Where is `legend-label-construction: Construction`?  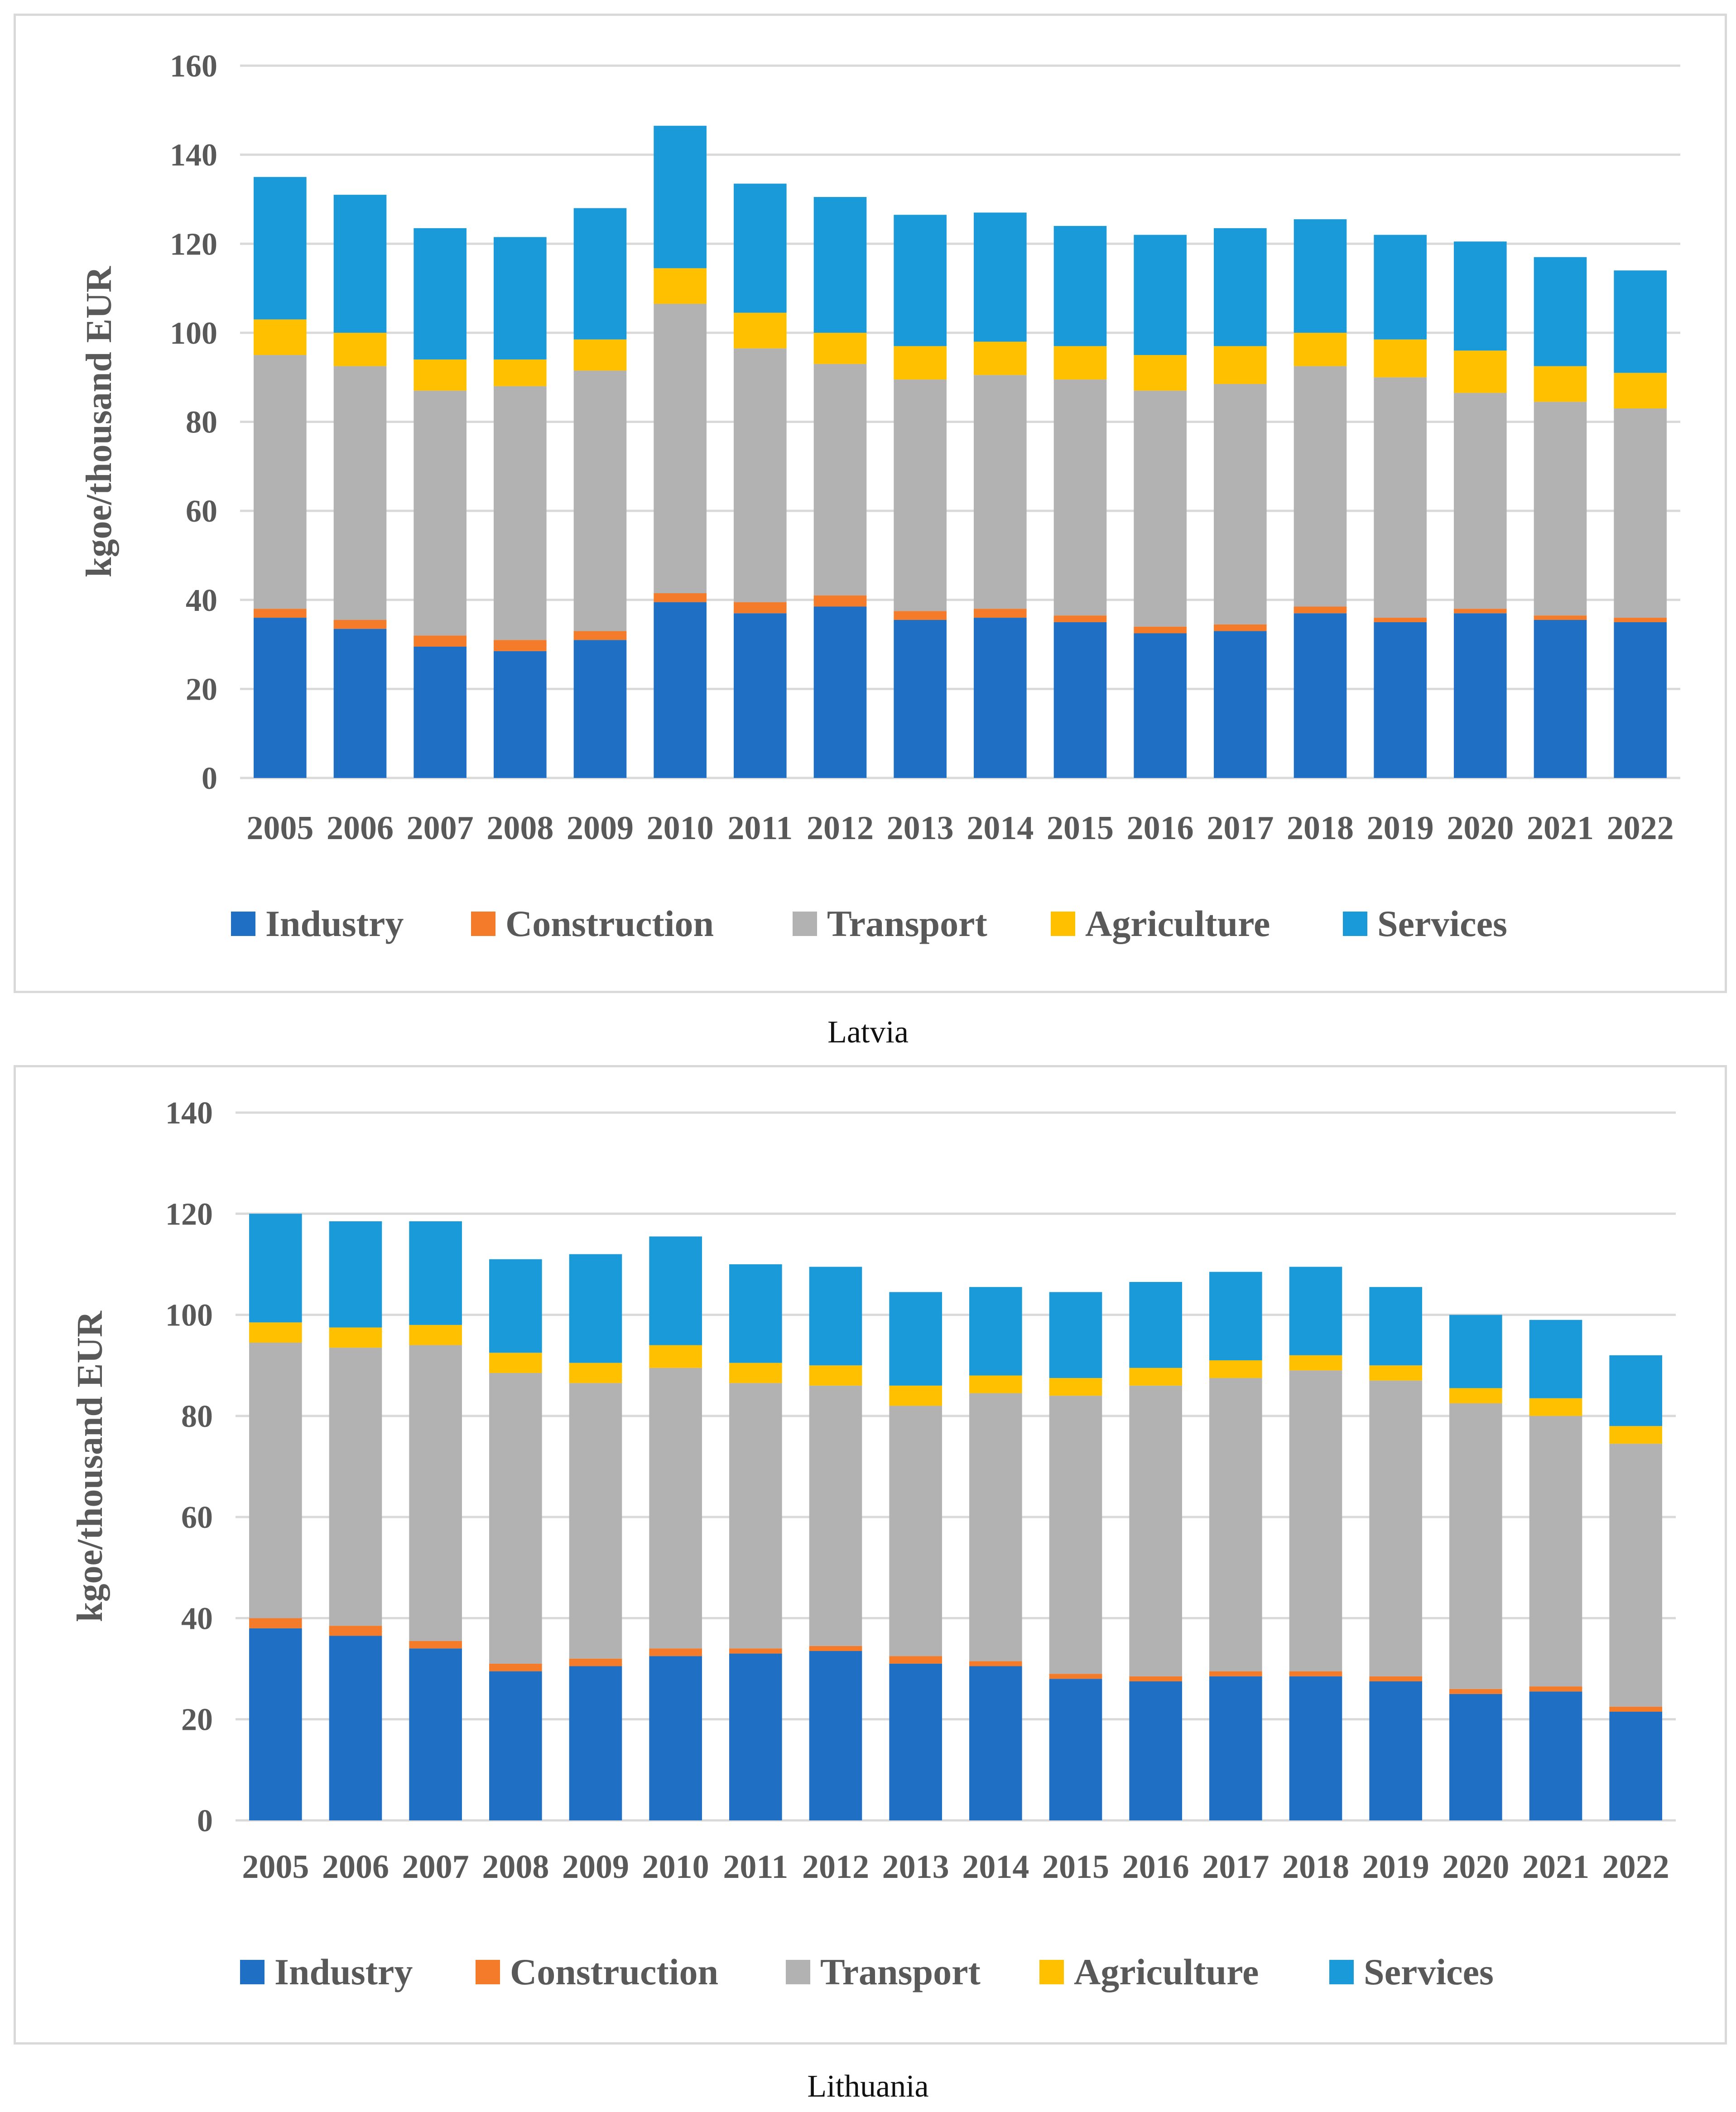 legend-label-construction: Construction is located at coordinates (614, 1972).